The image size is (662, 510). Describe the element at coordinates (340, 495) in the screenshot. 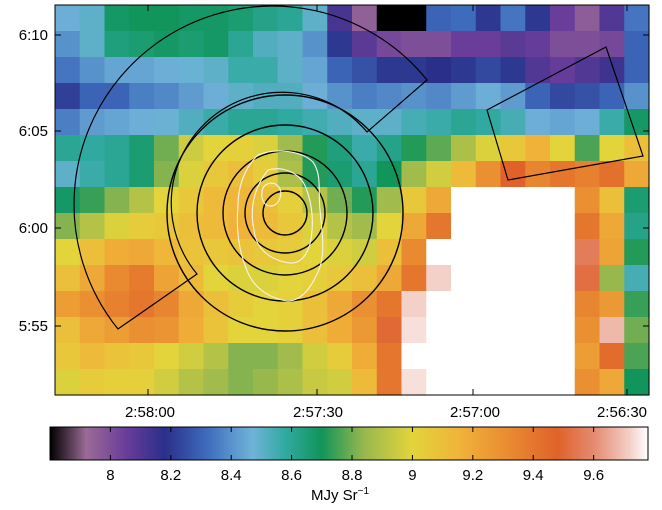

I see `colorbar-label: MJy Sr−1` at that location.